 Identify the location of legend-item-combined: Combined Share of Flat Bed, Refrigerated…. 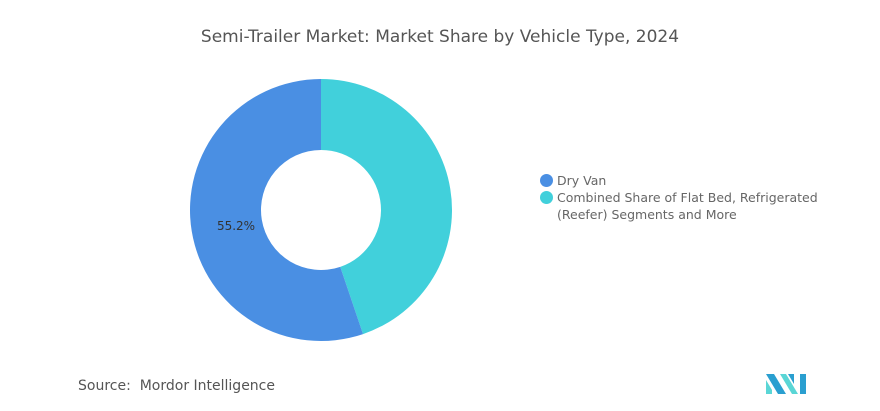
(685, 206).